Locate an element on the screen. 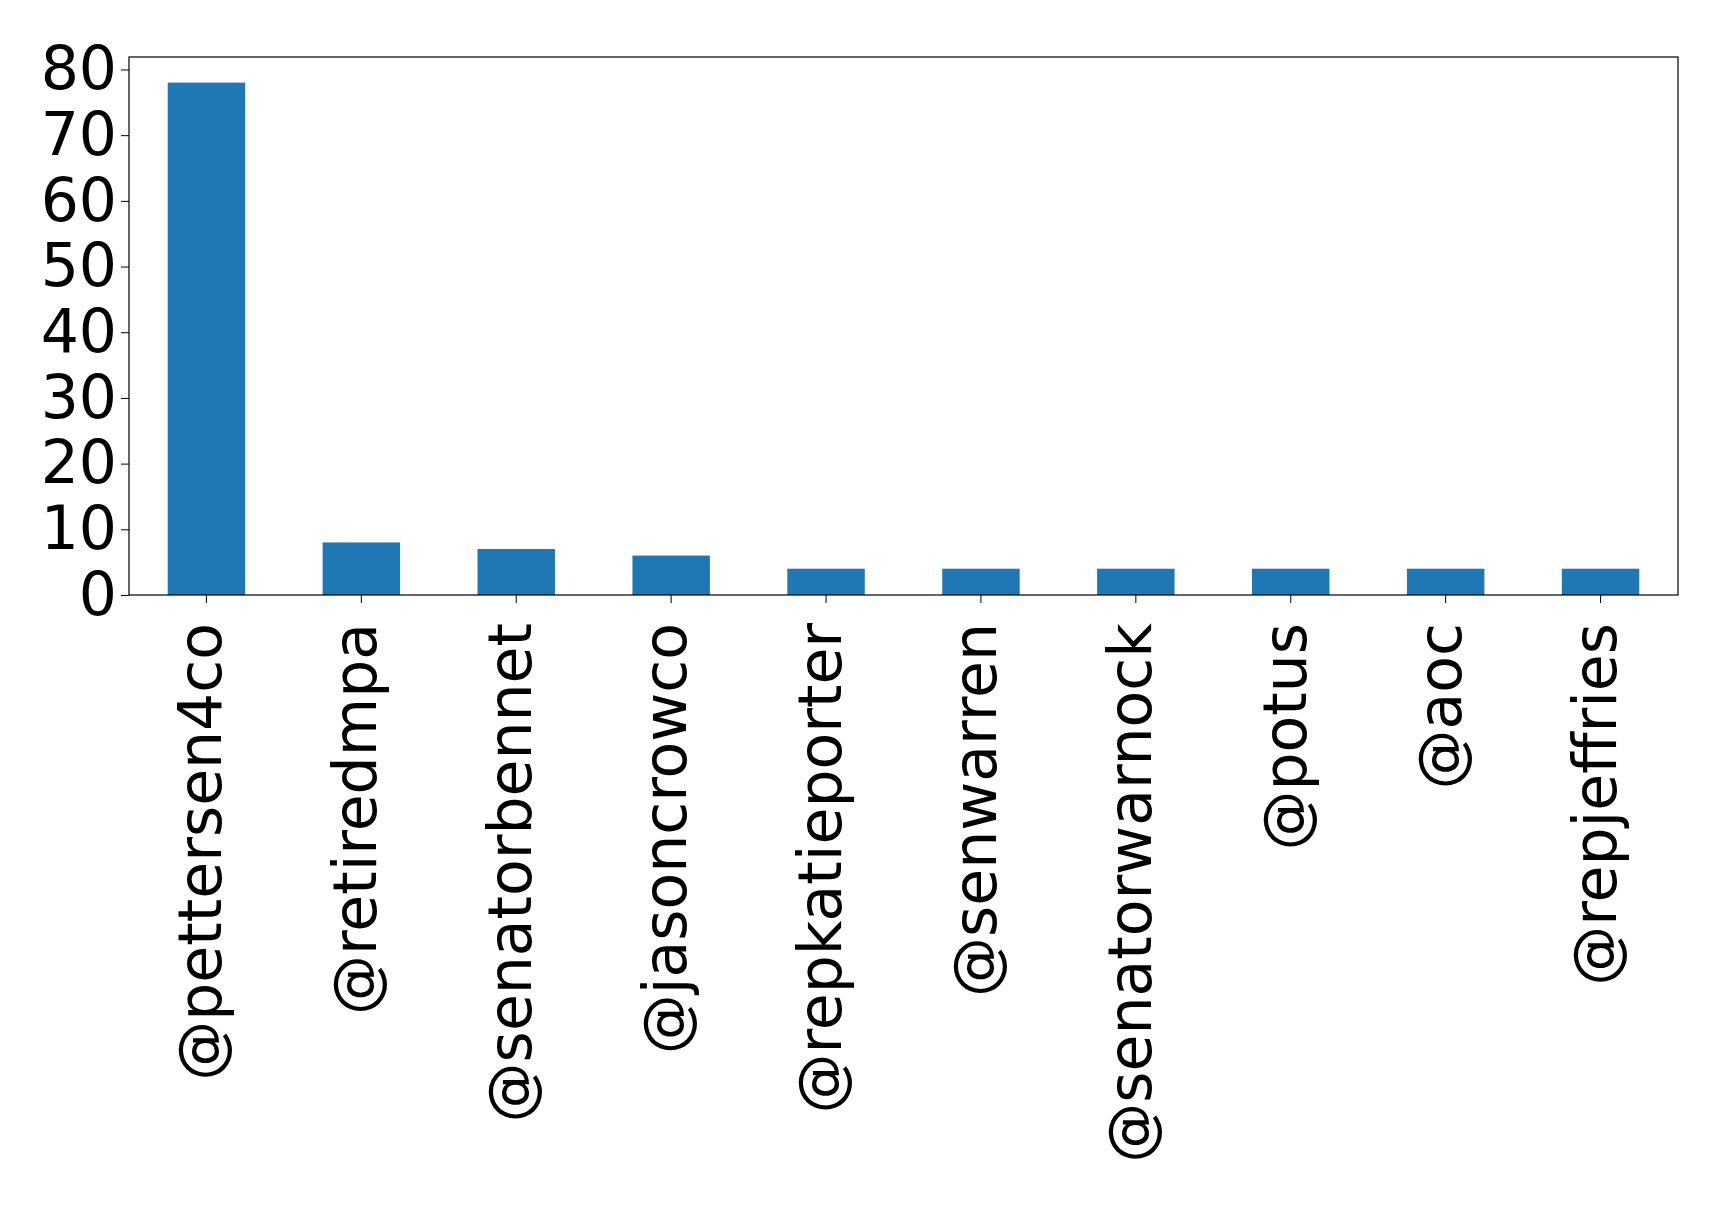 The image size is (1719, 1208). x-tick-label: @aoc is located at coordinates (1439, 706).